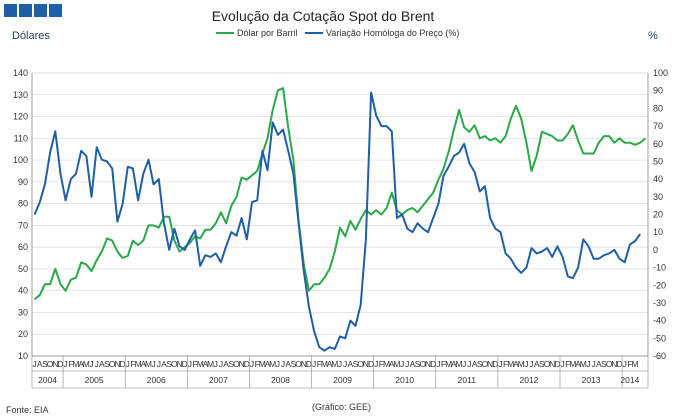  Describe the element at coordinates (658, 91) in the screenshot. I see `y-right-tick-label: 90` at that location.